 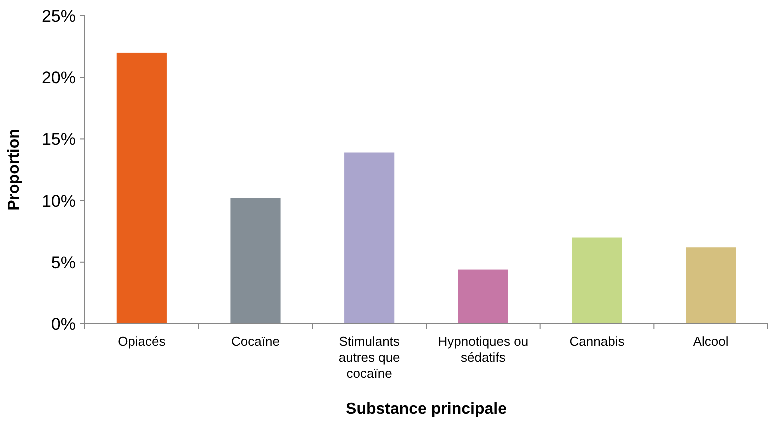 What do you see at coordinates (59, 78) in the screenshot?
I see `y-tick-label: 20%` at bounding box center [59, 78].